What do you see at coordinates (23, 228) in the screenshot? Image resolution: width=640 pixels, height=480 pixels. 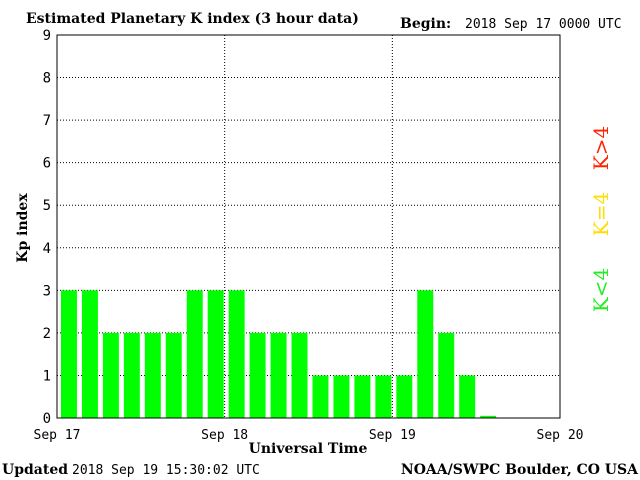 I see `y-axis-label: Kp index` at bounding box center [23, 228].